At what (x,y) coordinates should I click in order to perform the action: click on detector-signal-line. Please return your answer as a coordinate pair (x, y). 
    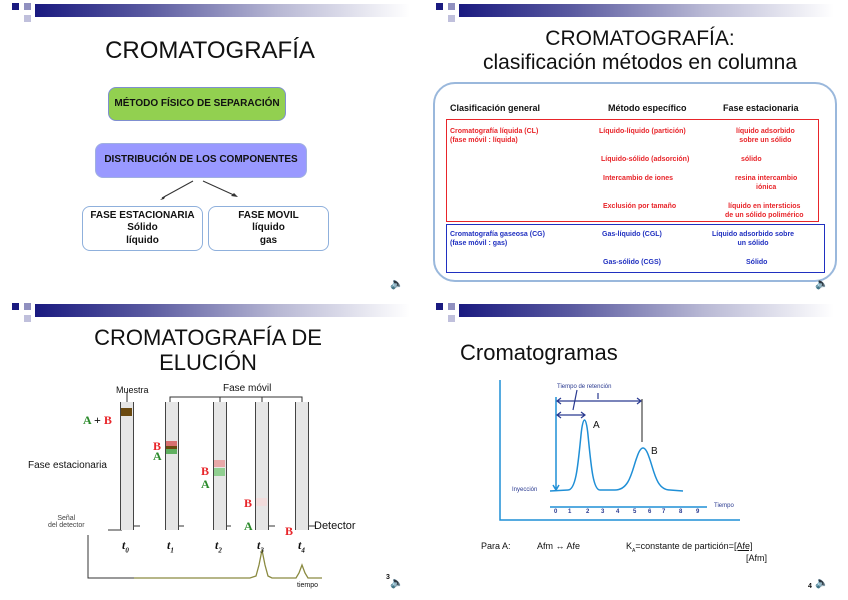
    Looking at the image, I should click on (228, 564).